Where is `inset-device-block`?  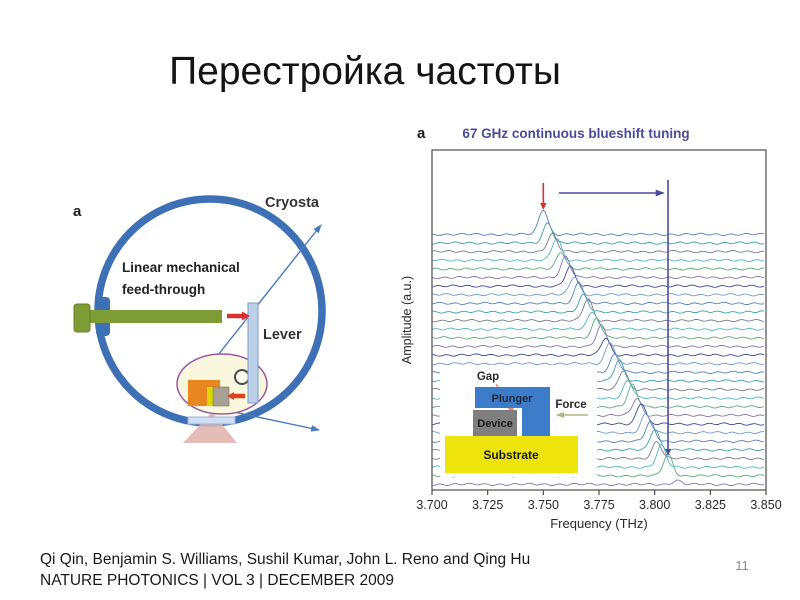
inset-device-block is located at coordinates (495, 423).